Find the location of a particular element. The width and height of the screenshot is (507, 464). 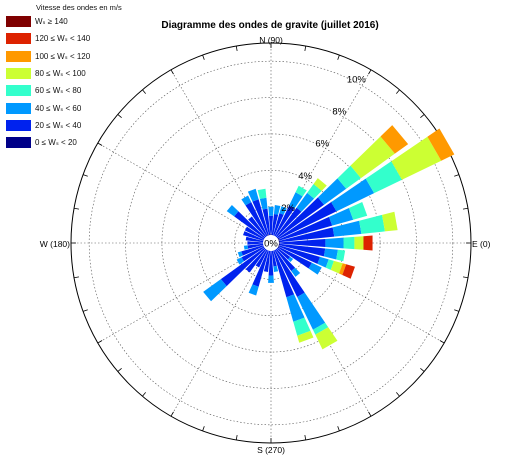

east-label: E (0) is located at coordinates (481, 244).